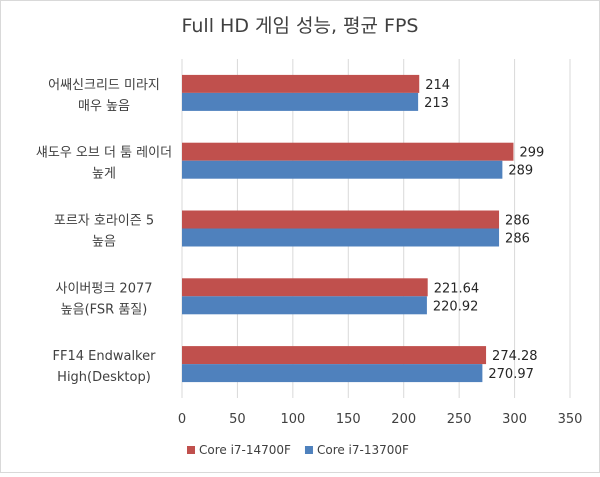 Image resolution: width=600 pixels, height=477 pixels. I want to click on x-tick-label: 200, so click(403, 419).